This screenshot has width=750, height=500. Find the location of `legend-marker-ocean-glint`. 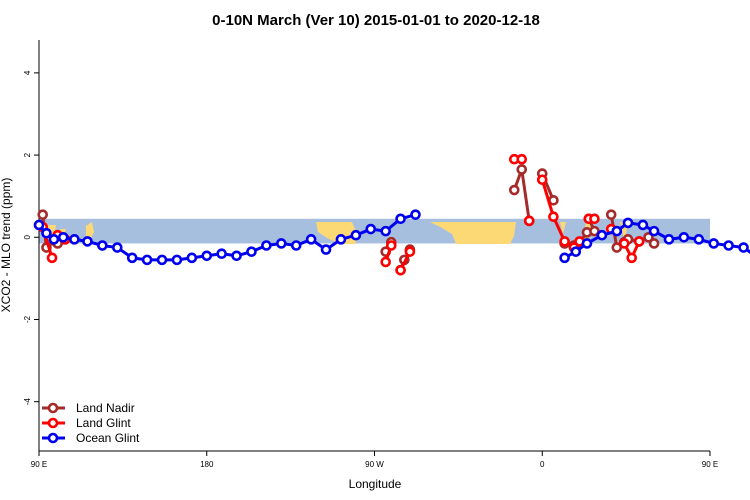

legend-marker-ocean-glint is located at coordinates (53, 438).